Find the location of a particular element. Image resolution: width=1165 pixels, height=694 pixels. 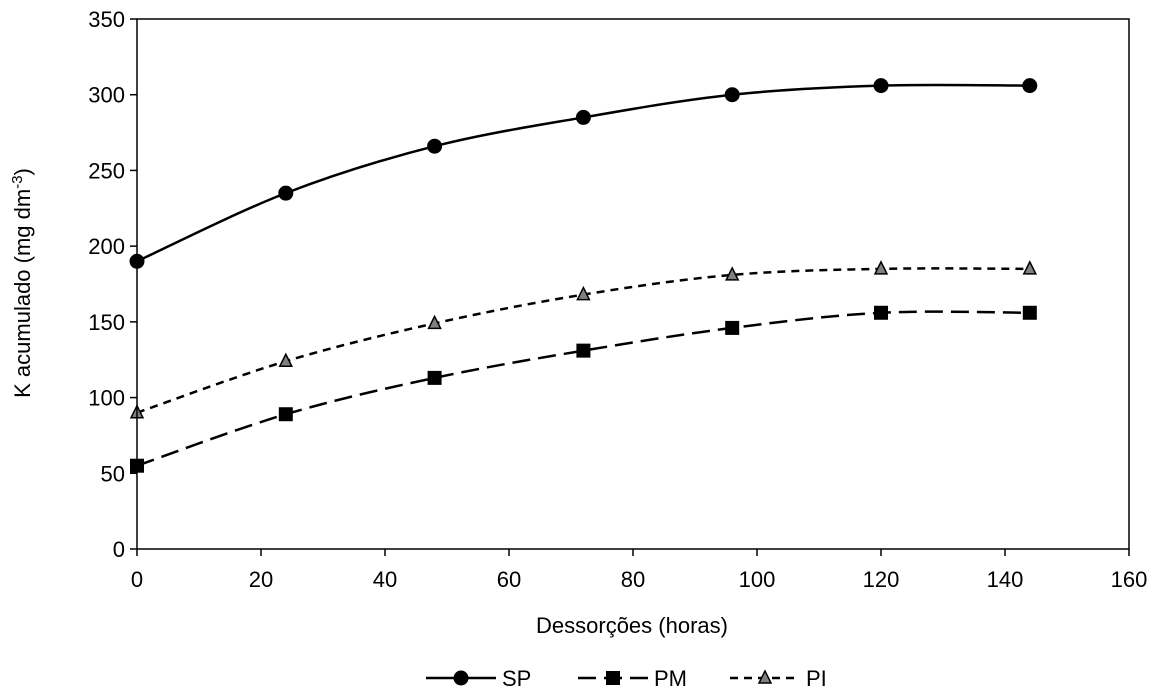

y-tick-label-6: 300 is located at coordinates (106, 95).